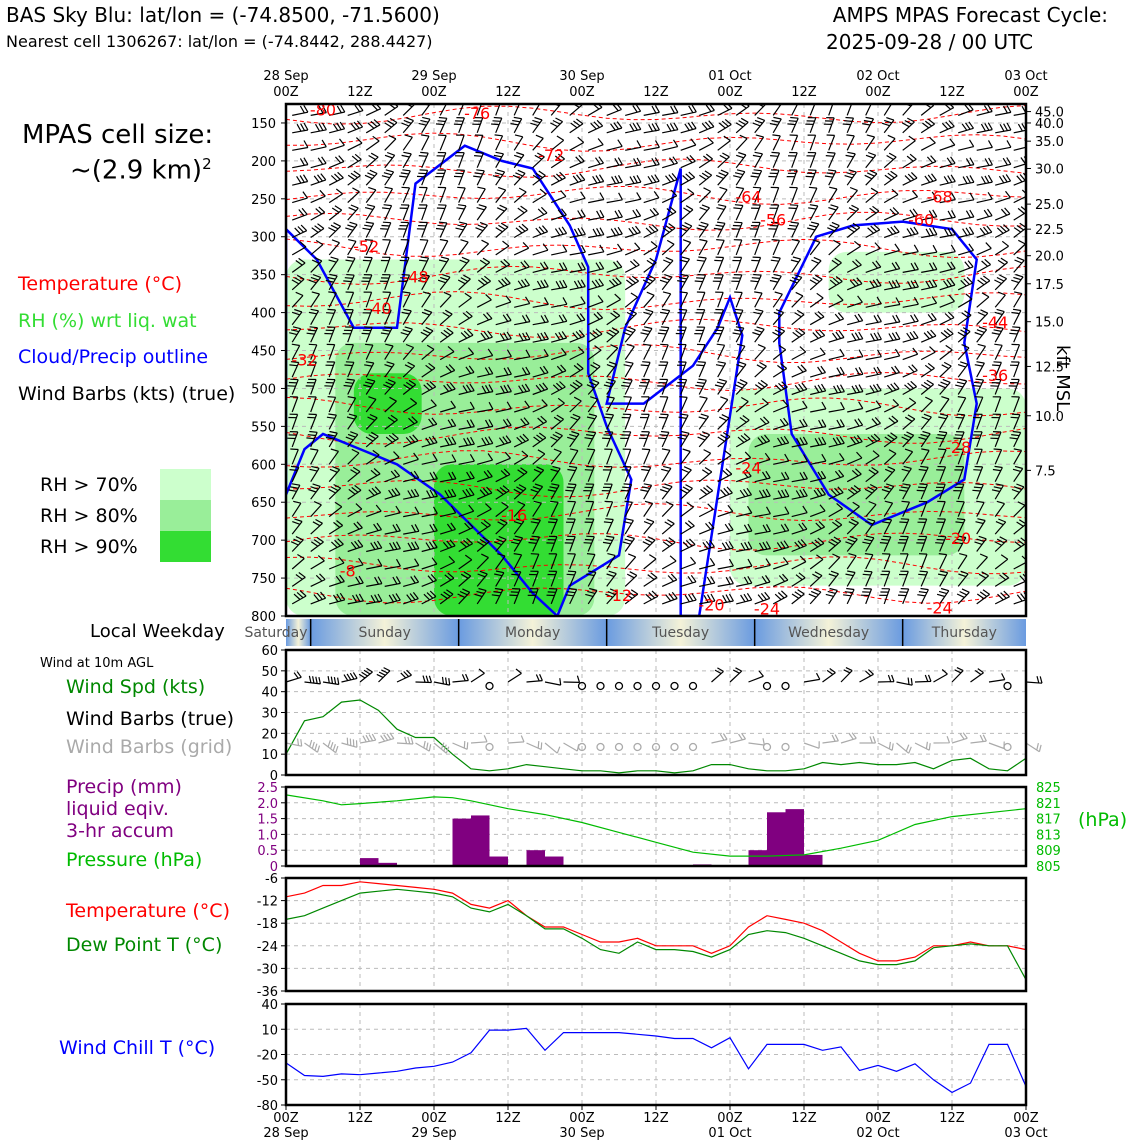 Image resolution: width=1140 pixels, height=1140 pixels. Describe the element at coordinates (89, 516) in the screenshot. I see `legend-rh80: RH > 80%` at that location.